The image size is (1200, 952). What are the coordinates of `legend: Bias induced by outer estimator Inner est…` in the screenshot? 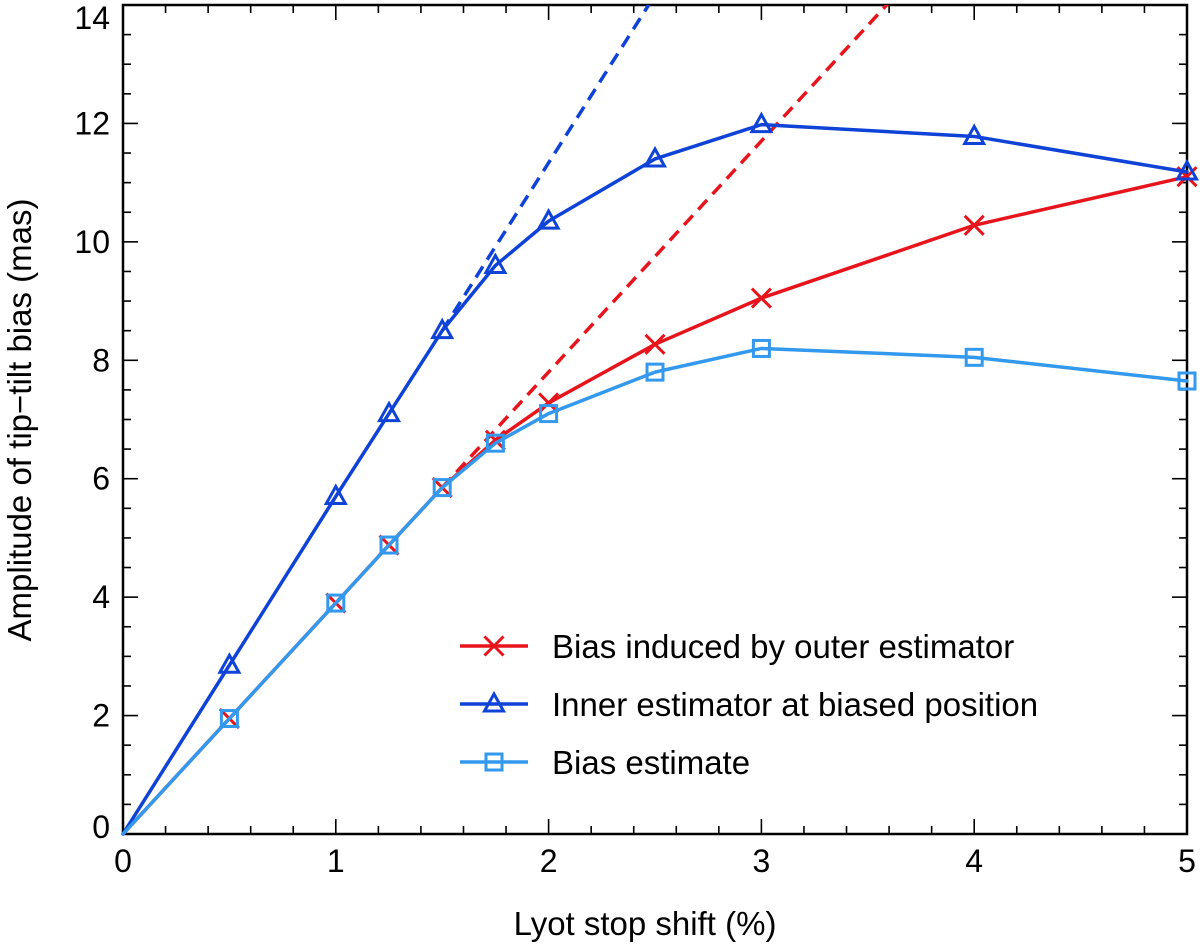 It's located at (749, 704).